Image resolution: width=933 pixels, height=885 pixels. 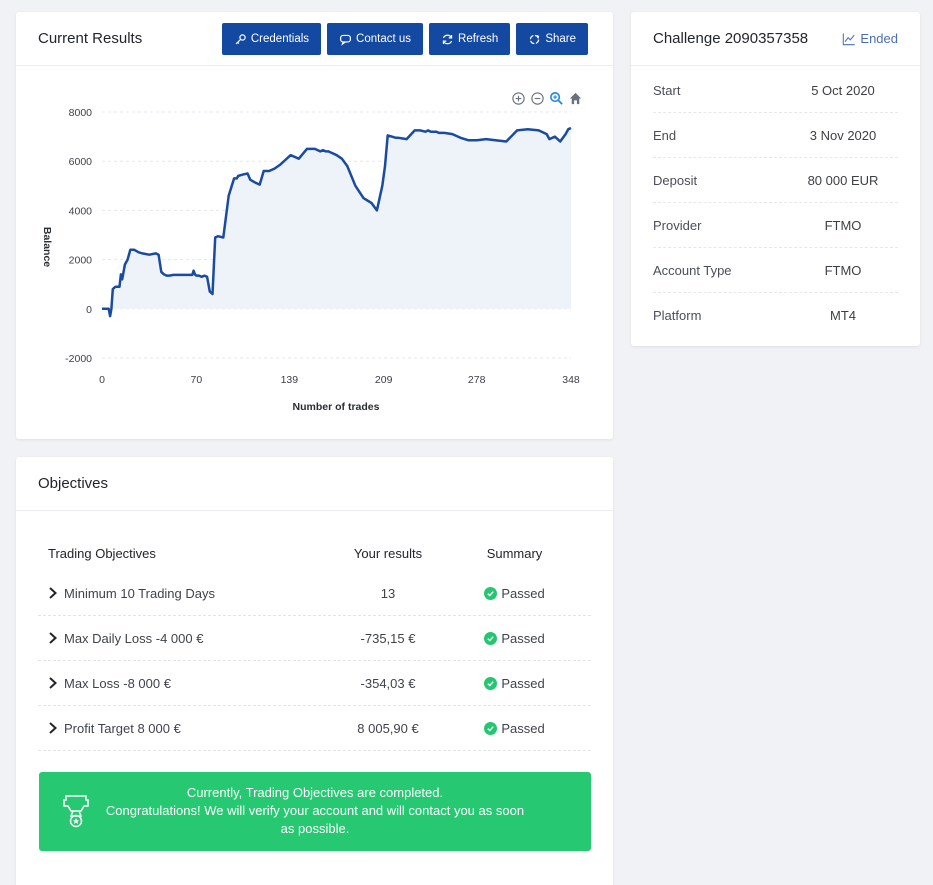 What do you see at coordinates (843, 135) in the screenshot?
I see `detail-value: 3 Nov 2020` at bounding box center [843, 135].